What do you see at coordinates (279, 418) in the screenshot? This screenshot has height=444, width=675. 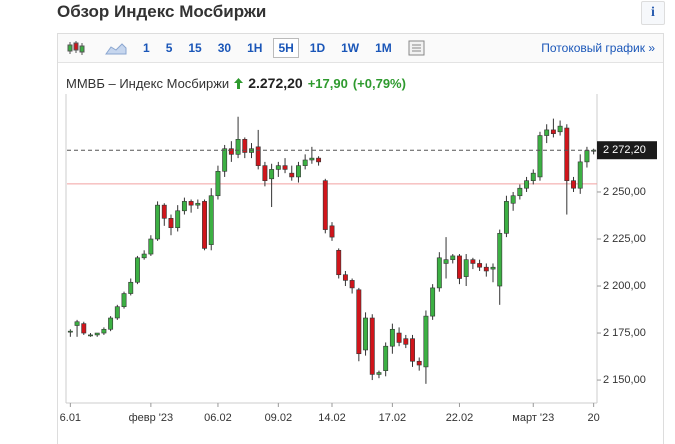 I see `x-tick-label: 09.02` at bounding box center [279, 418].